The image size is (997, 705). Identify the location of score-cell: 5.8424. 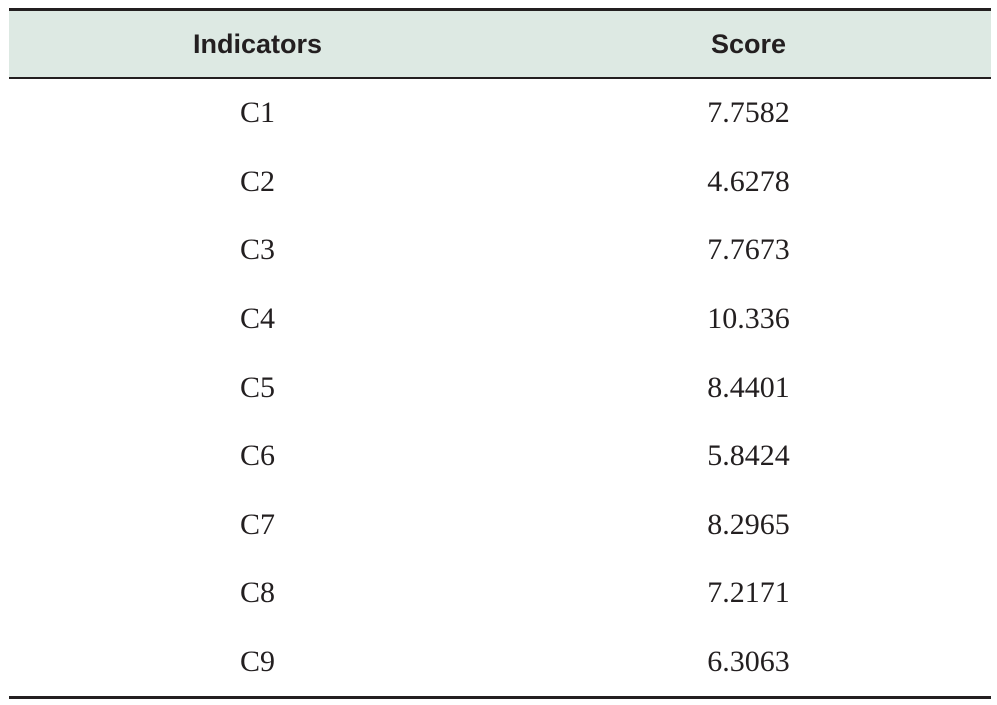
(748, 456).